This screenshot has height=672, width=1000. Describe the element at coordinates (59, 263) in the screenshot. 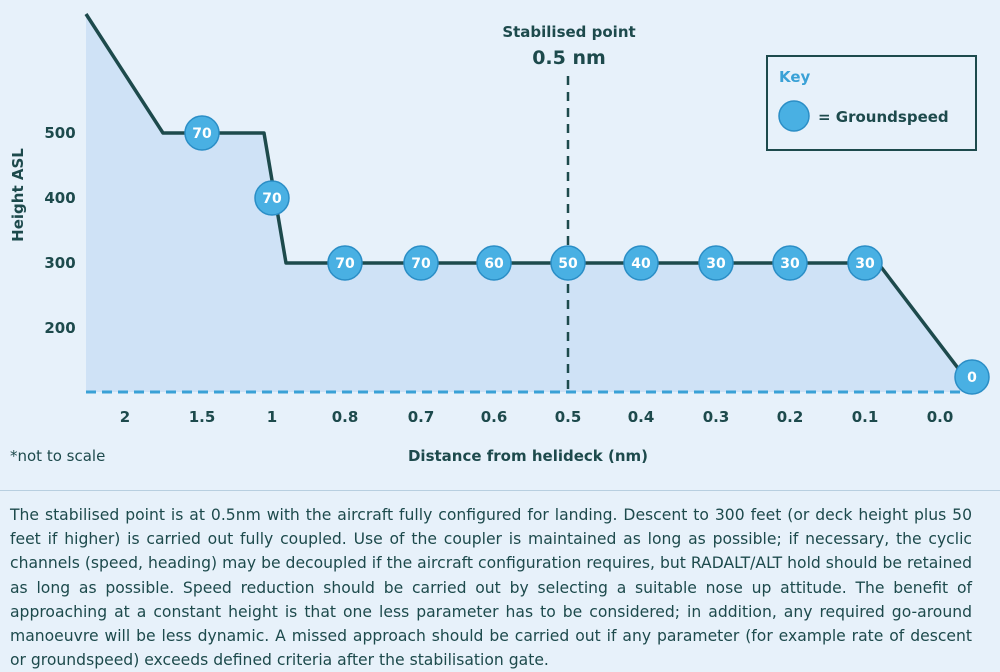

I see `y-tick-label: 300` at that location.